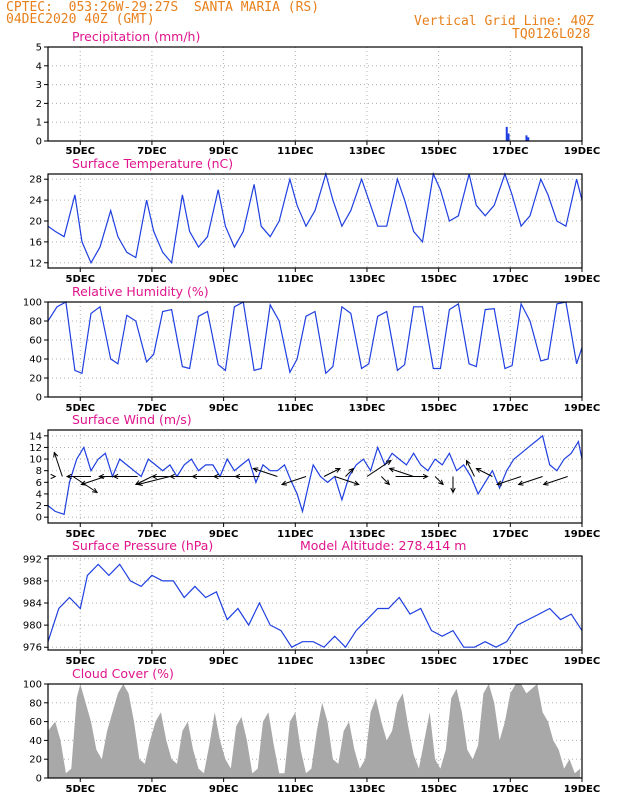 This screenshot has height=800, width=618. Describe the element at coordinates (551, 34) in the screenshot. I see `model-id: TQ0126L028` at that location.